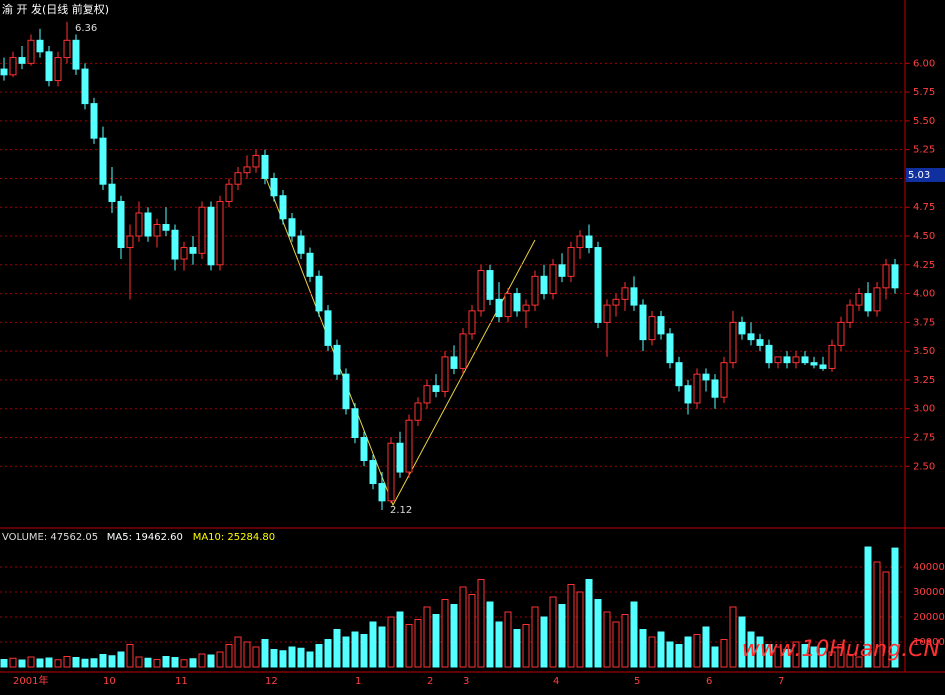 Image resolution: width=945 pixels, height=695 pixels. Describe the element at coordinates (929, 567) in the screenshot. I see `y-tick-label: 40000` at that location.